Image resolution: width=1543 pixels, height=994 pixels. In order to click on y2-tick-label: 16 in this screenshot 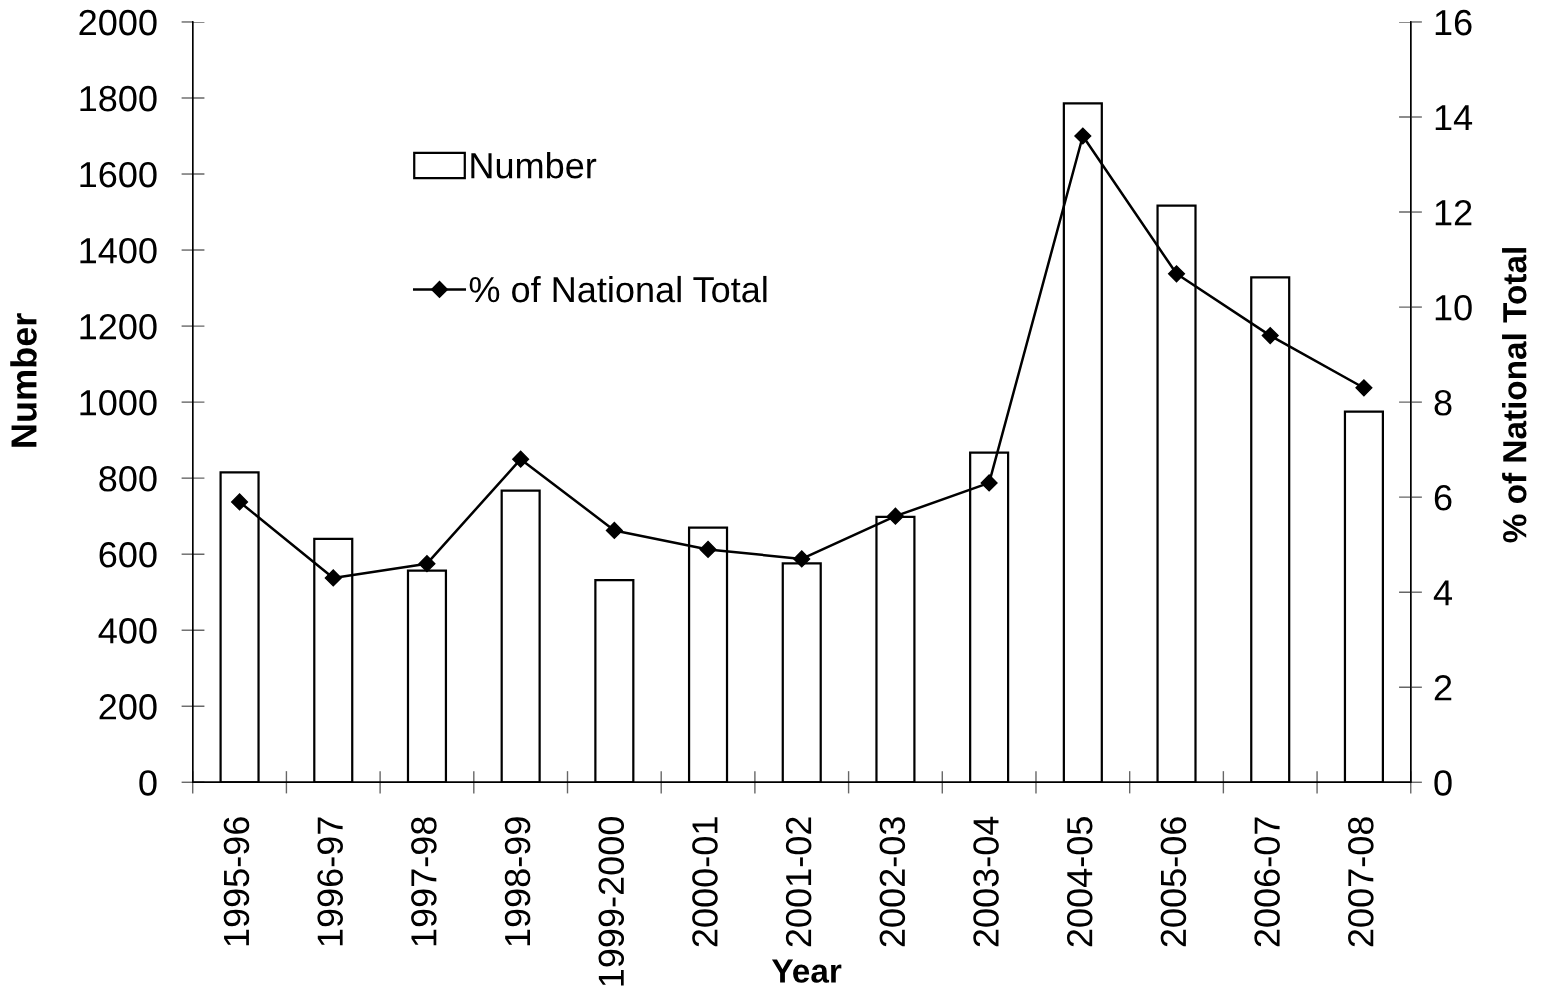, I will do `click(1453, 22)`.